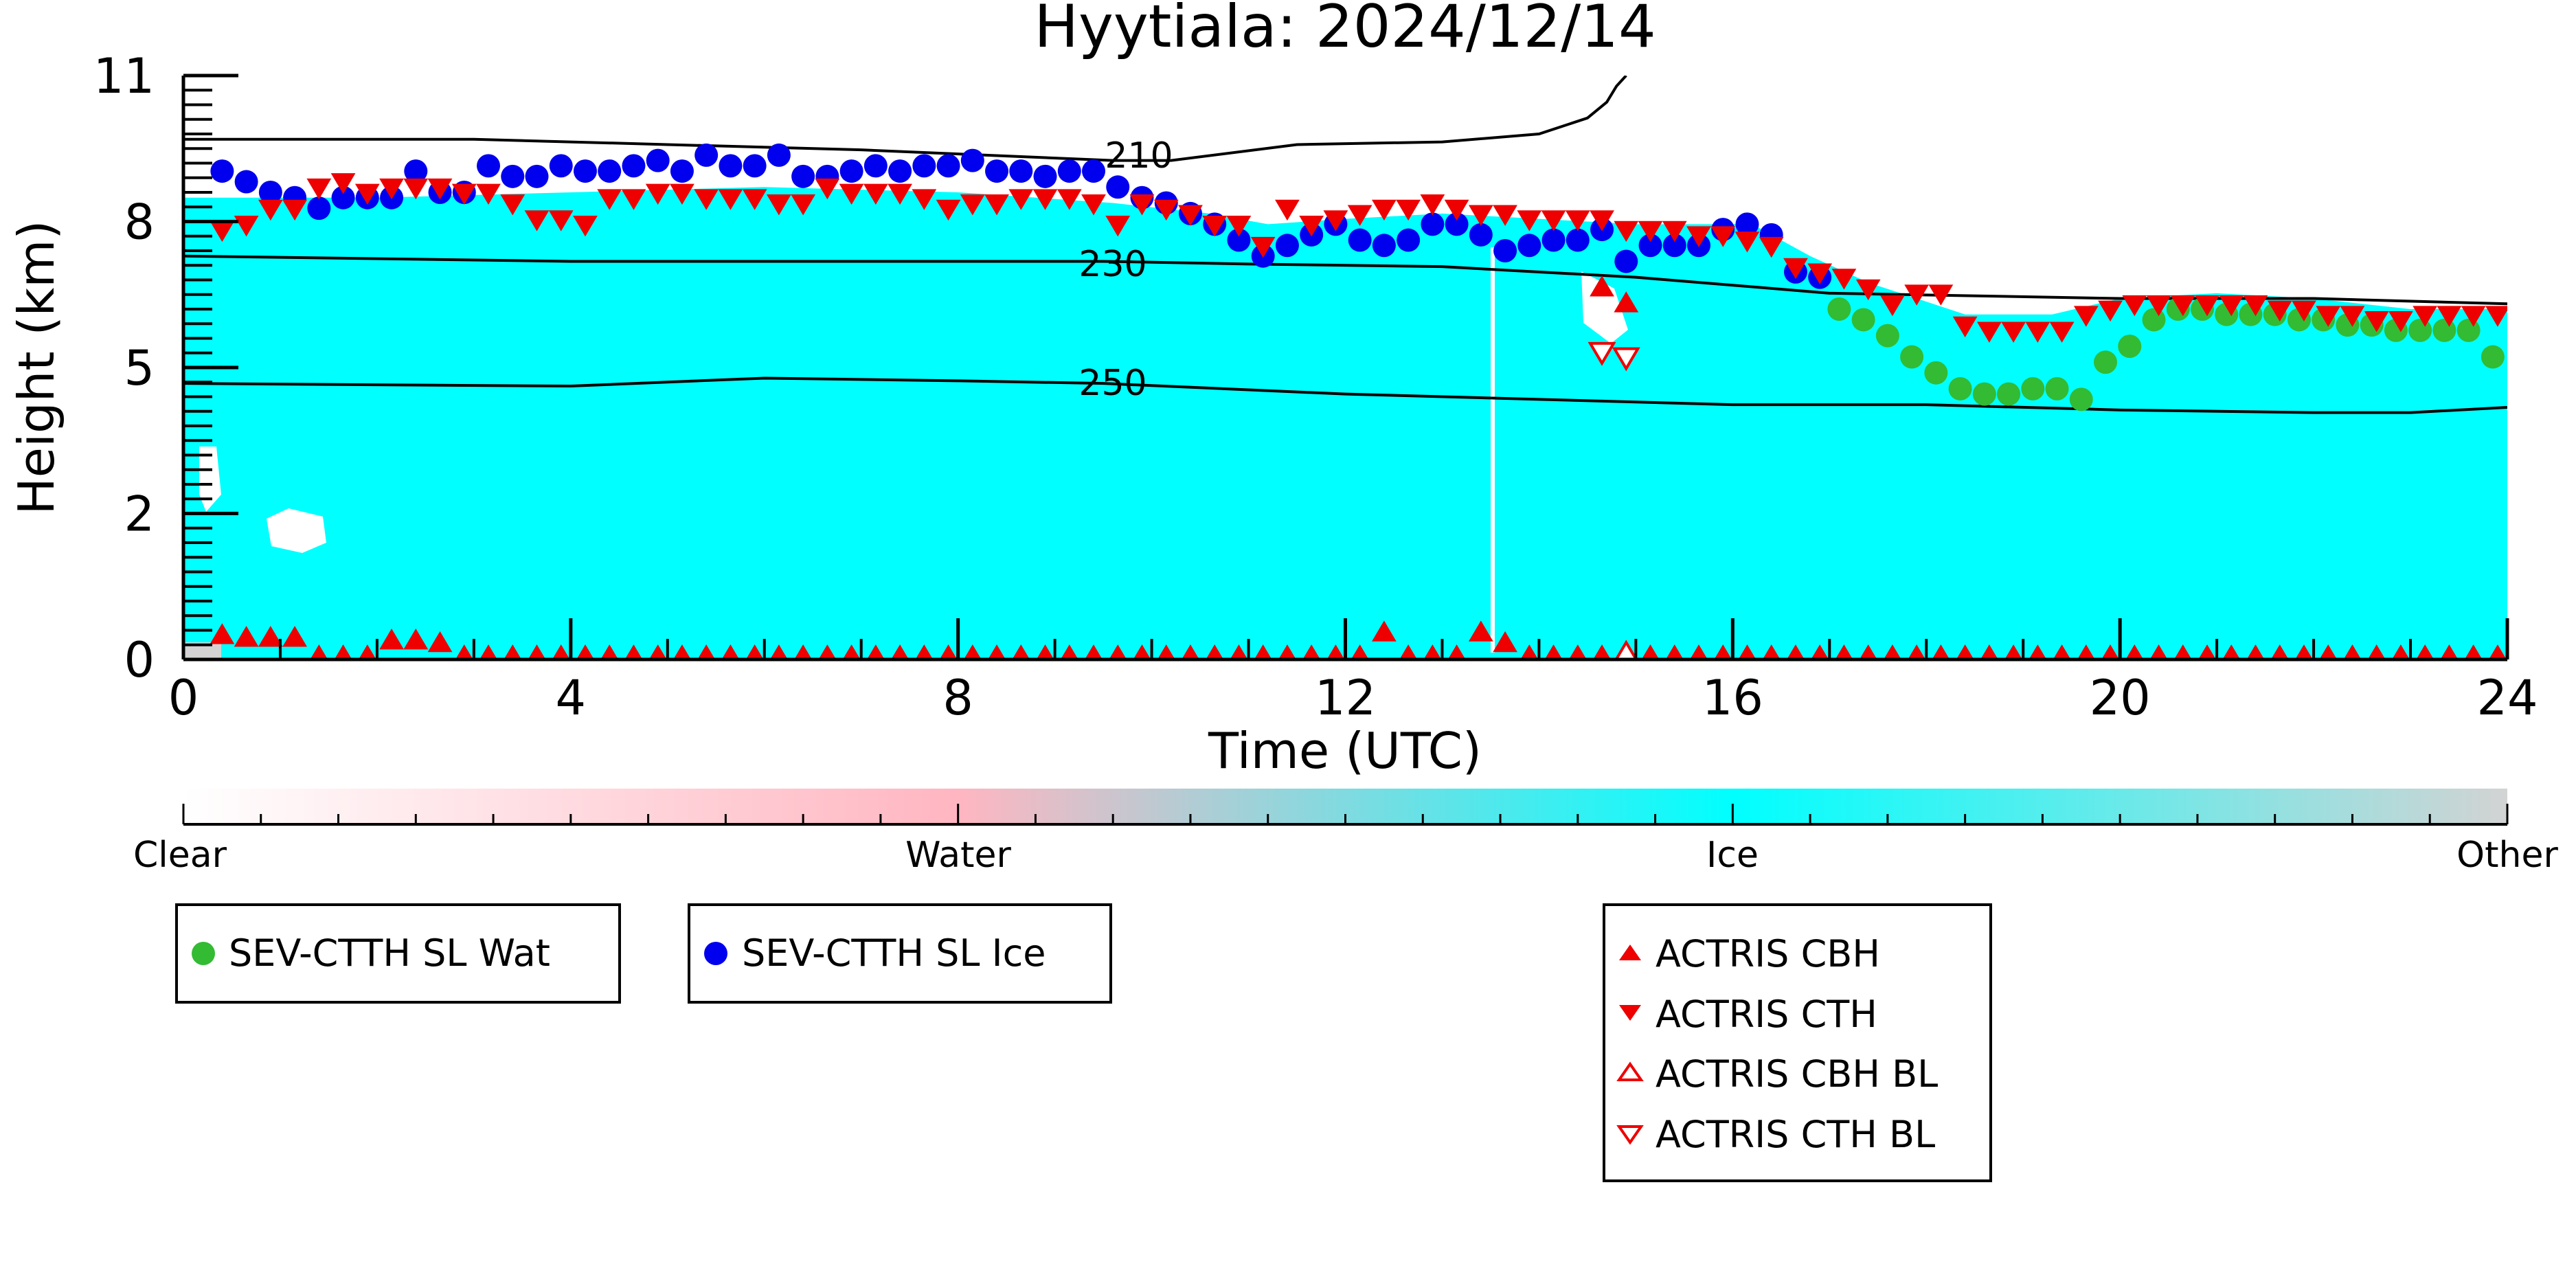 Image resolution: width=2576 pixels, height=1288 pixels. Describe the element at coordinates (1604, 307) in the screenshot. I see `clear-gap-14h` at that location.